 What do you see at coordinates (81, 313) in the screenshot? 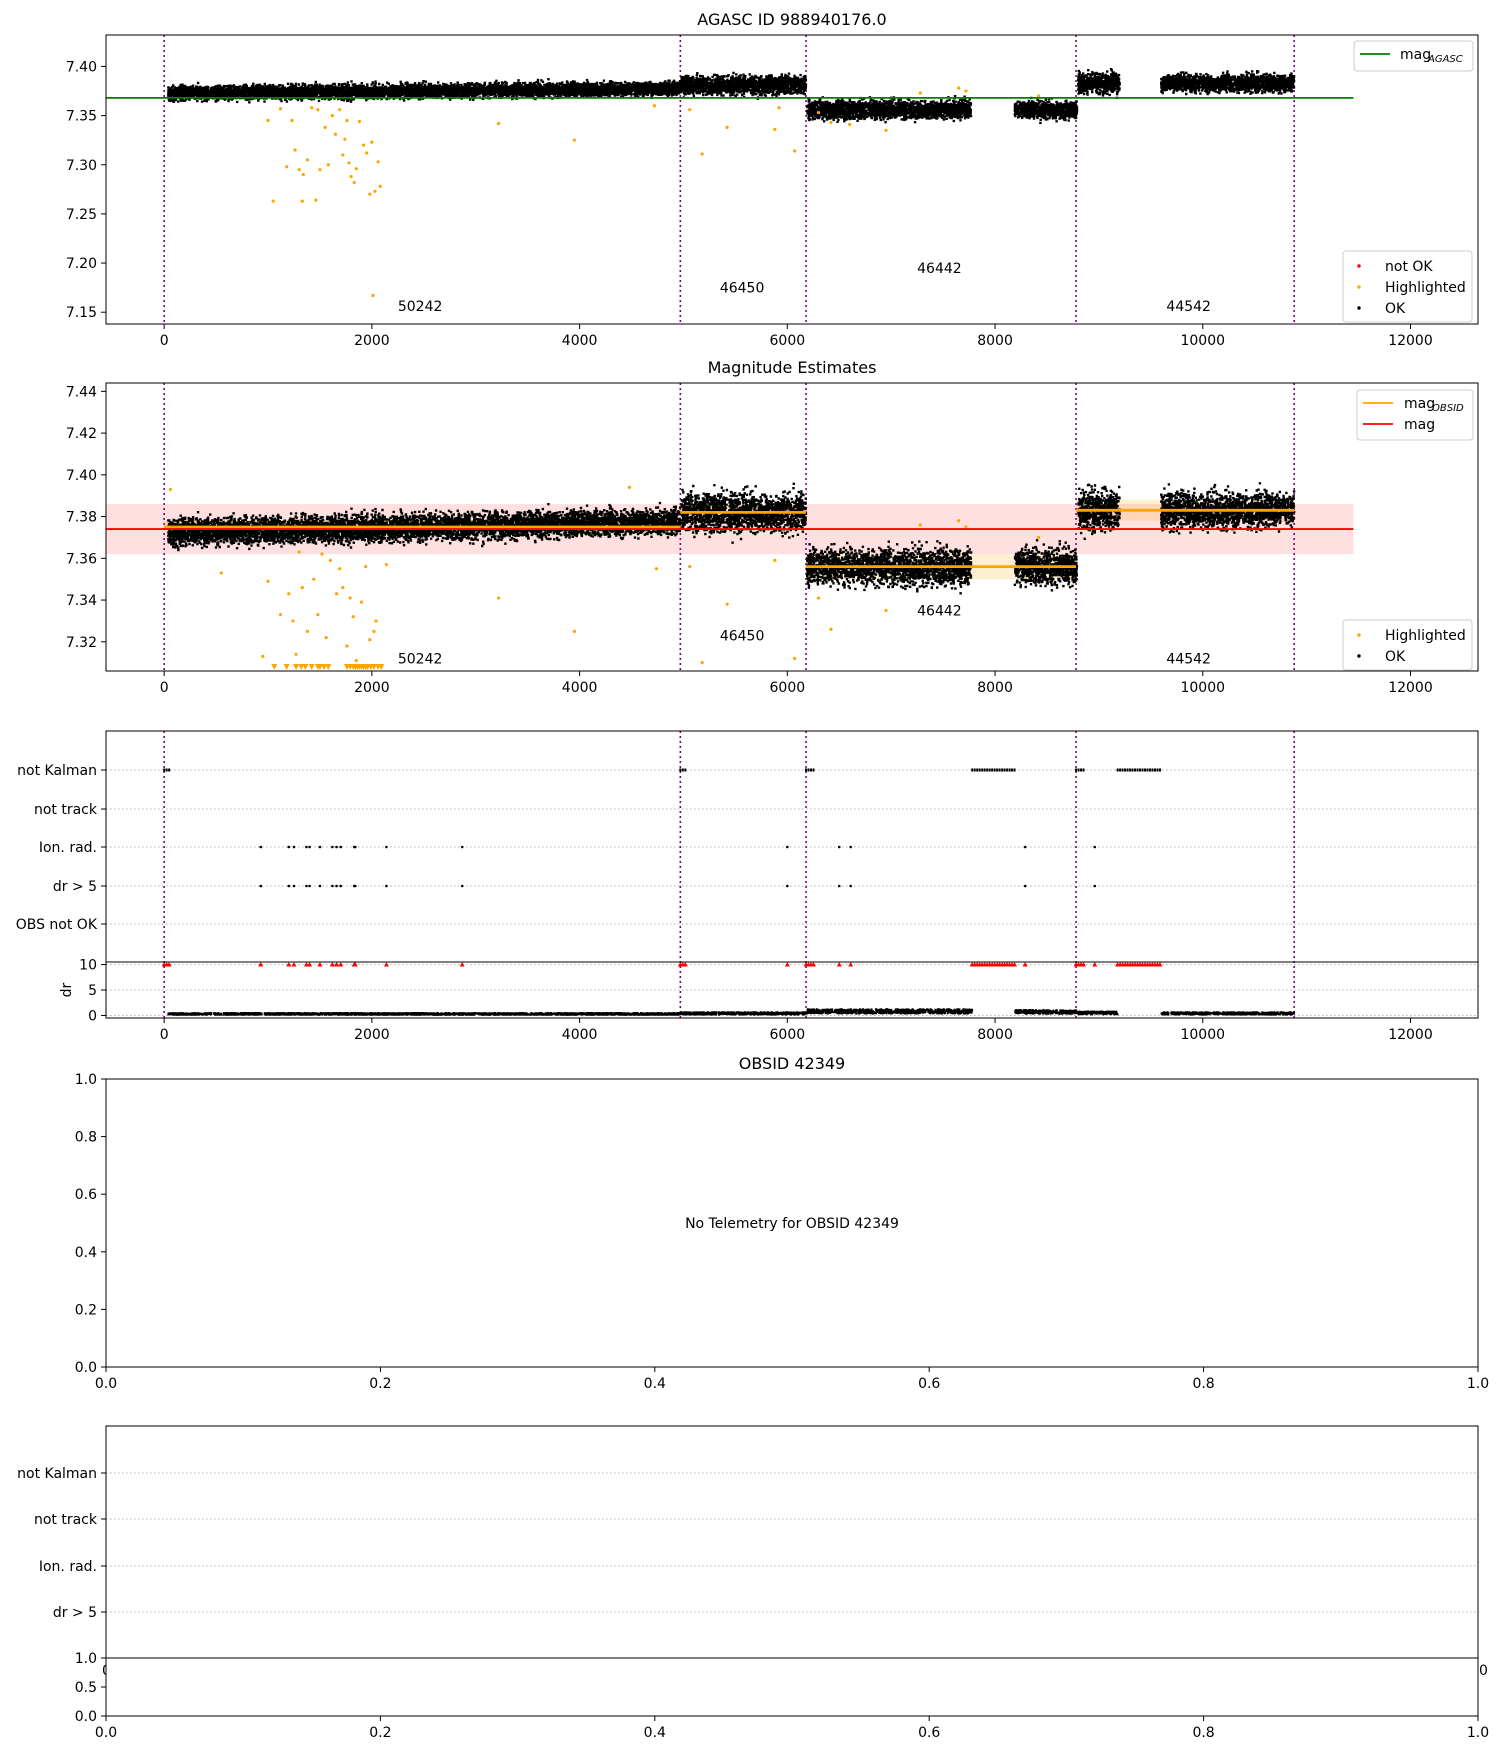
I see `y-tick-label: 7.15` at bounding box center [81, 313].